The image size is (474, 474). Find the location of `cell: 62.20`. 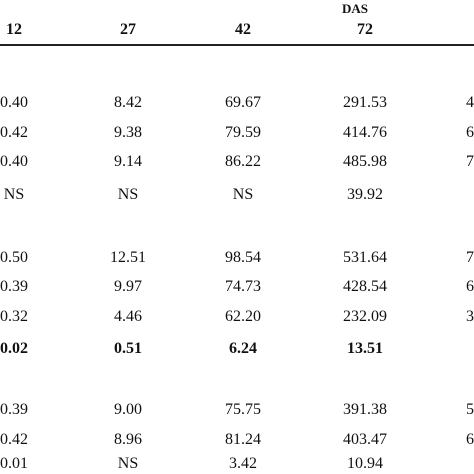

cell: 62.20 is located at coordinates (243, 316).